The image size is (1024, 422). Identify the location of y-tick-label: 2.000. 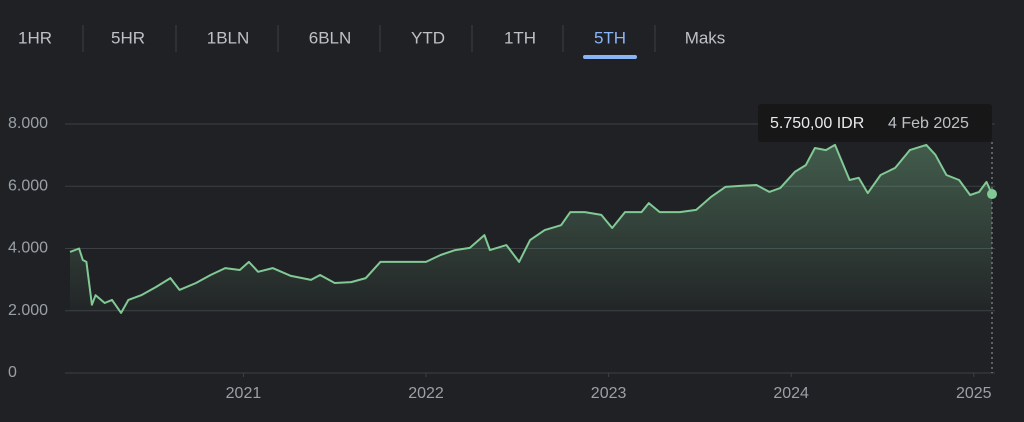
(28, 310).